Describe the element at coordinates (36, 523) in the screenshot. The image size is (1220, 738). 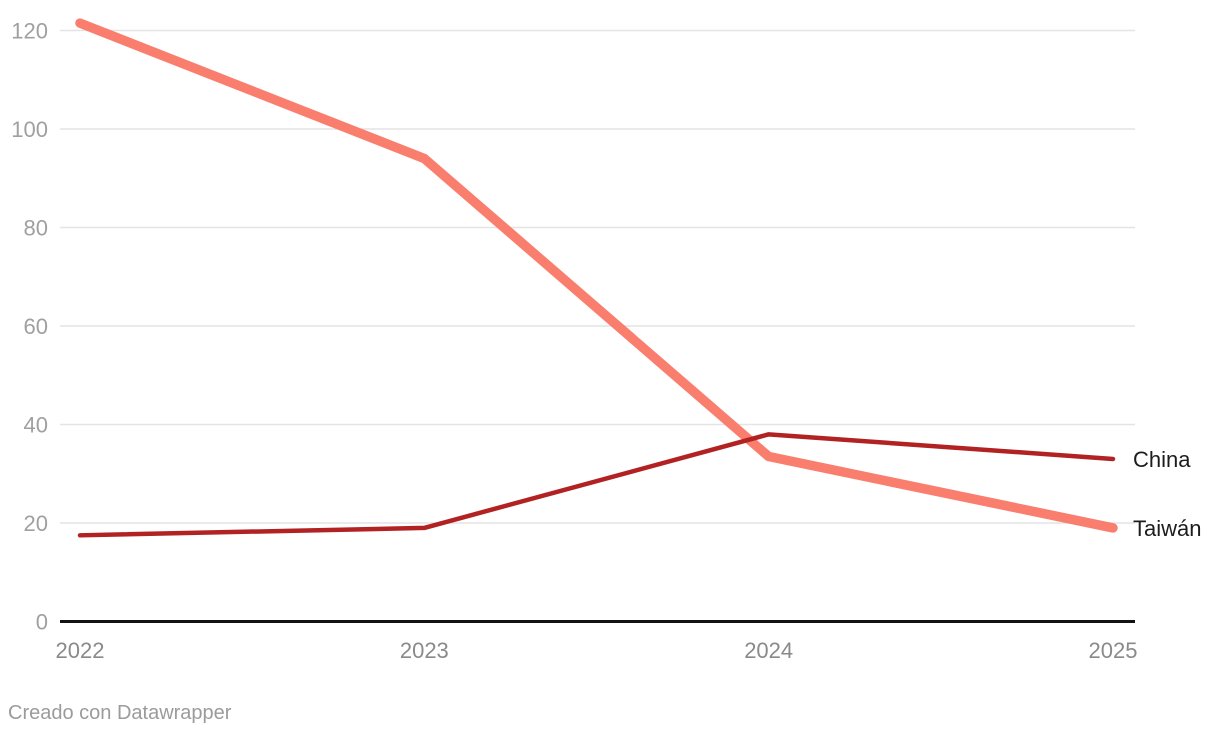
I see `y-tick-label: 20` at that location.